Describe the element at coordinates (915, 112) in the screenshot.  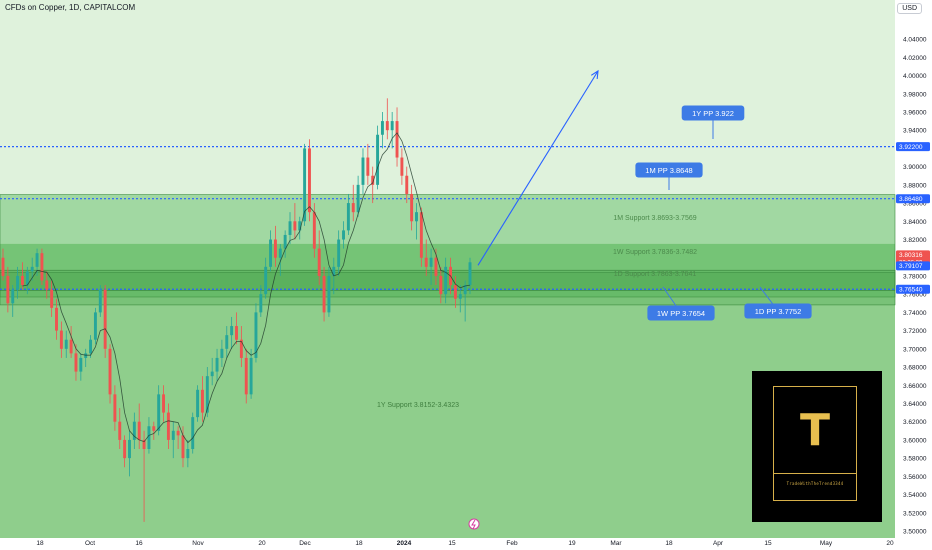
I see `y-tick-label: 3.96000` at that location.